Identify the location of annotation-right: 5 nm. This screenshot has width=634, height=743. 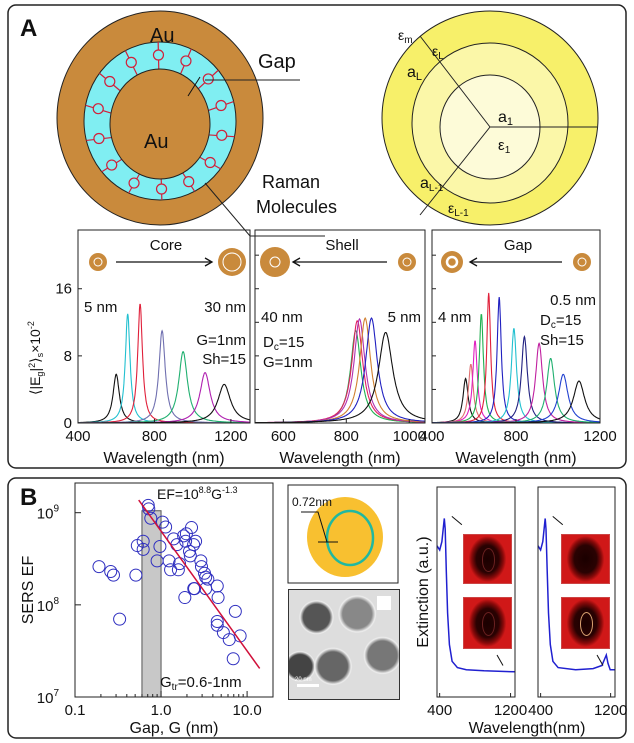
(404, 317).